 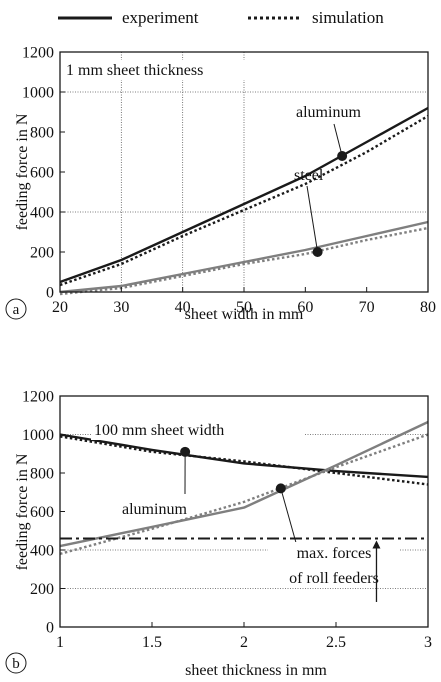 What do you see at coordinates (334, 553) in the screenshot?
I see `chart-b-reference-label-line1: max. forces` at bounding box center [334, 553].